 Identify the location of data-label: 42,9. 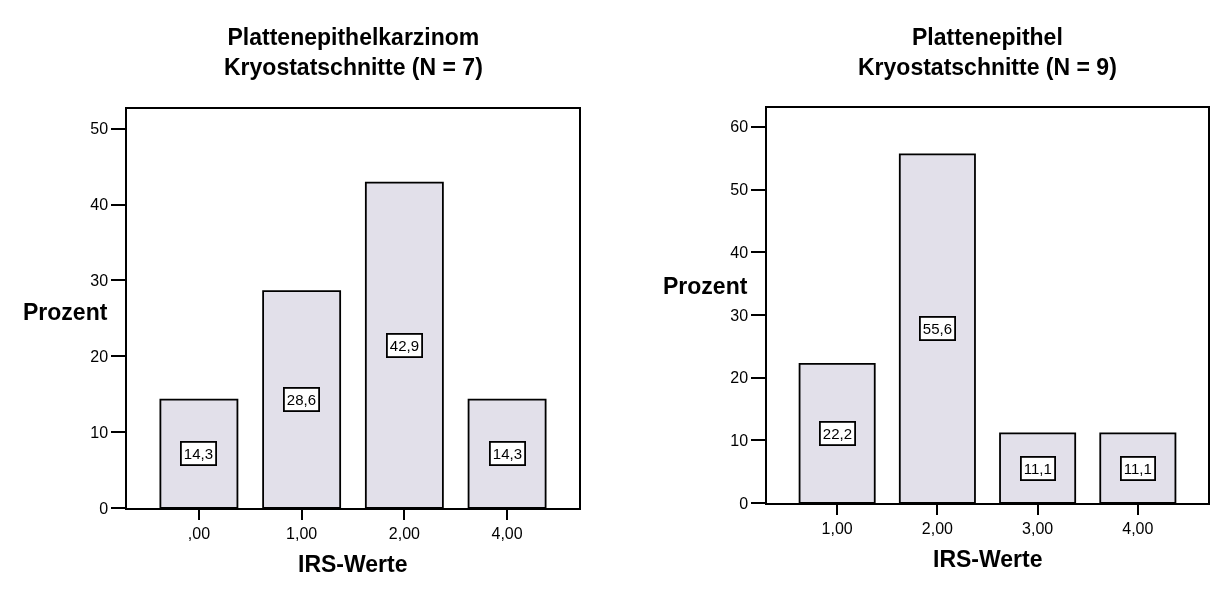
(404, 345).